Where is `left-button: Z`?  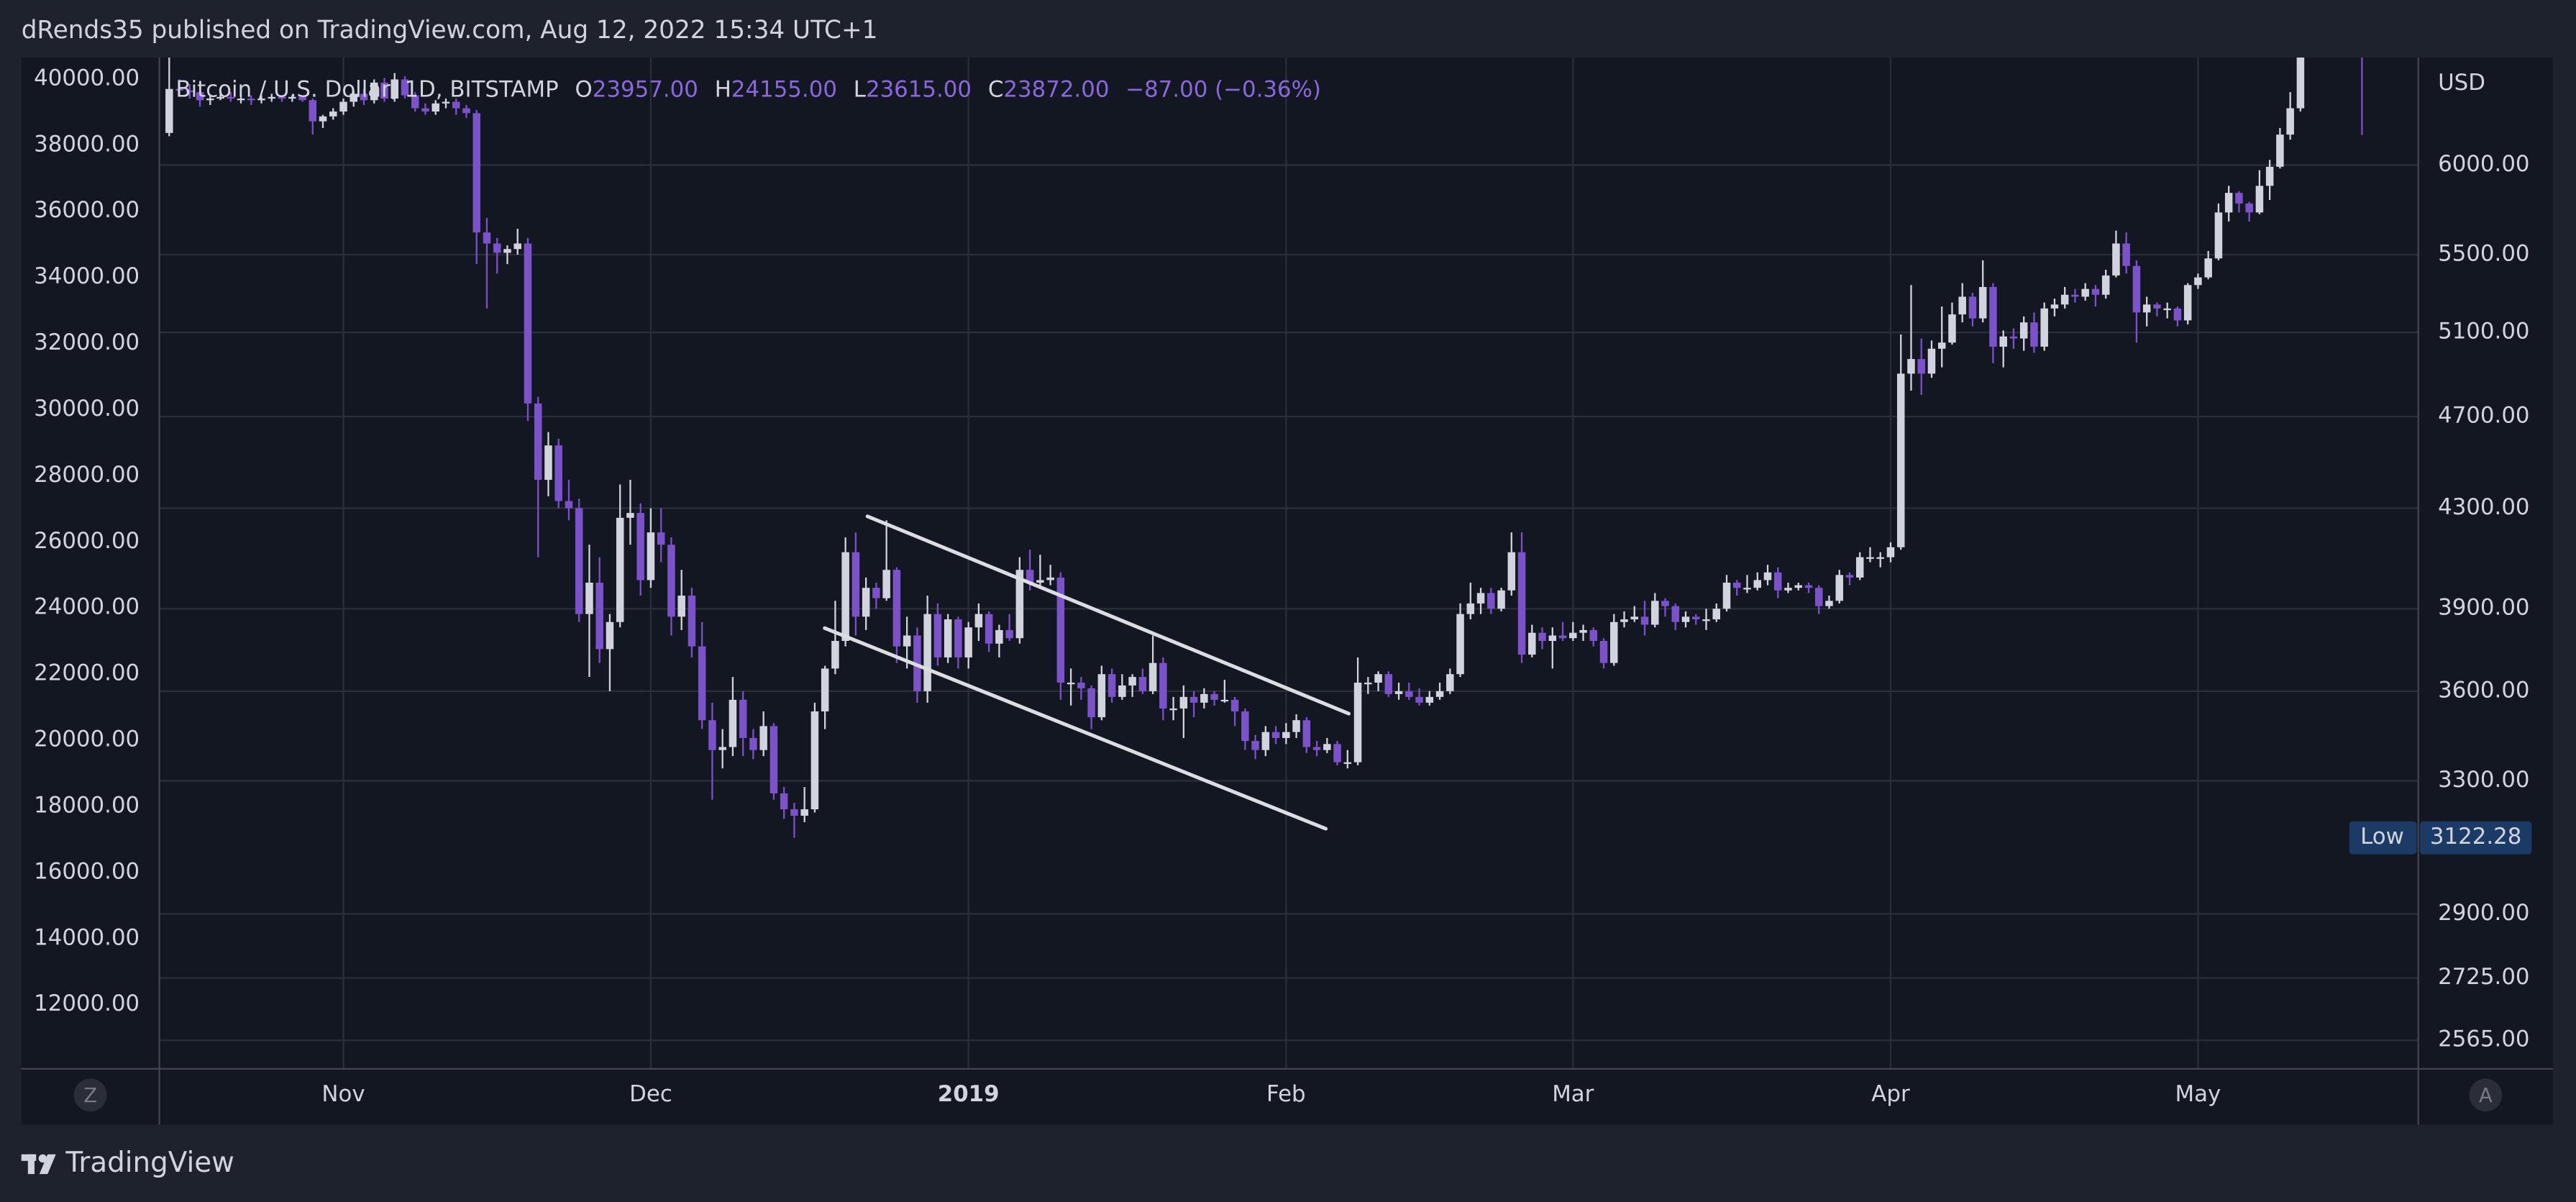
left-button: Z is located at coordinates (90, 1095).